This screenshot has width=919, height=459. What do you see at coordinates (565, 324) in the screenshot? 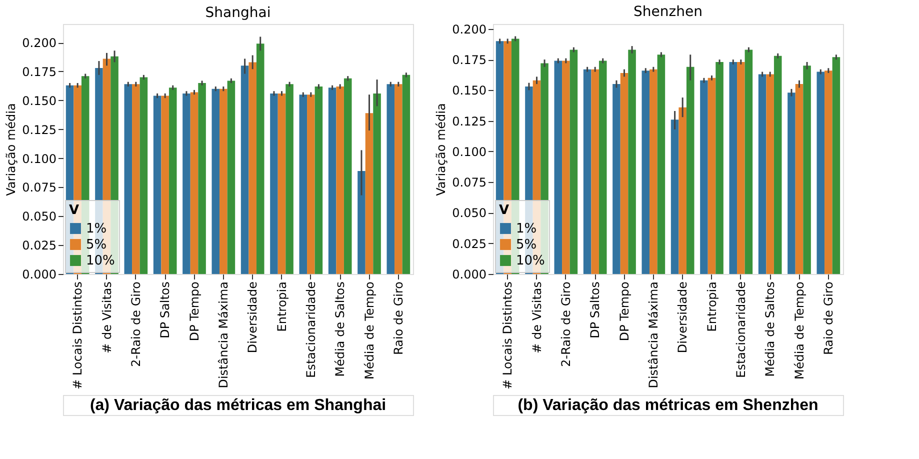
I see `x-tick-label: 2-Raio de Giro` at bounding box center [565, 324].